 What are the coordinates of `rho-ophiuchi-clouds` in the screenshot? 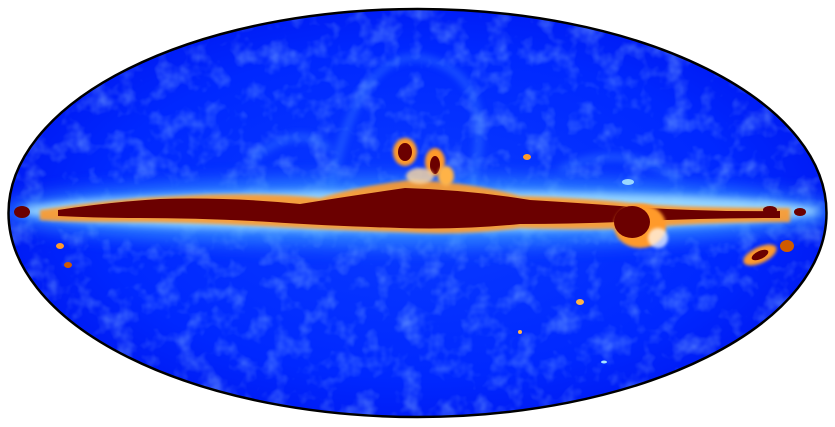 It's located at (423, 162).